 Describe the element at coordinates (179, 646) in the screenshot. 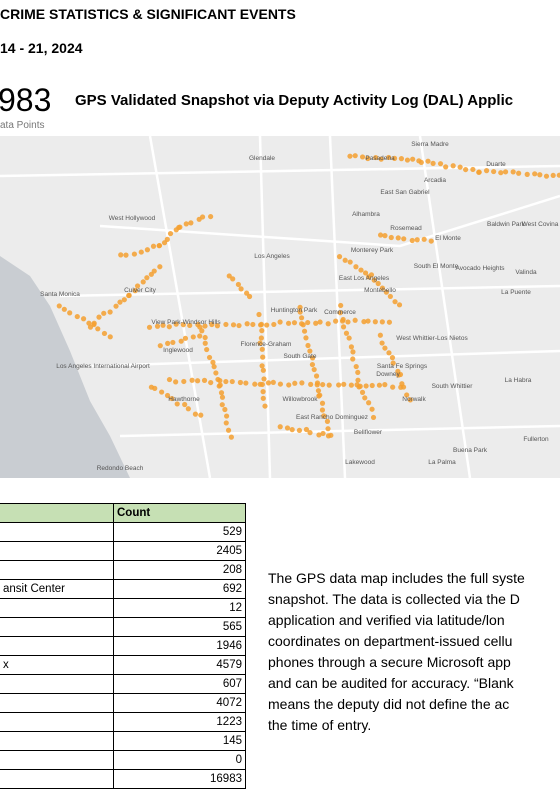

I see `row-count: 1946` at that location.